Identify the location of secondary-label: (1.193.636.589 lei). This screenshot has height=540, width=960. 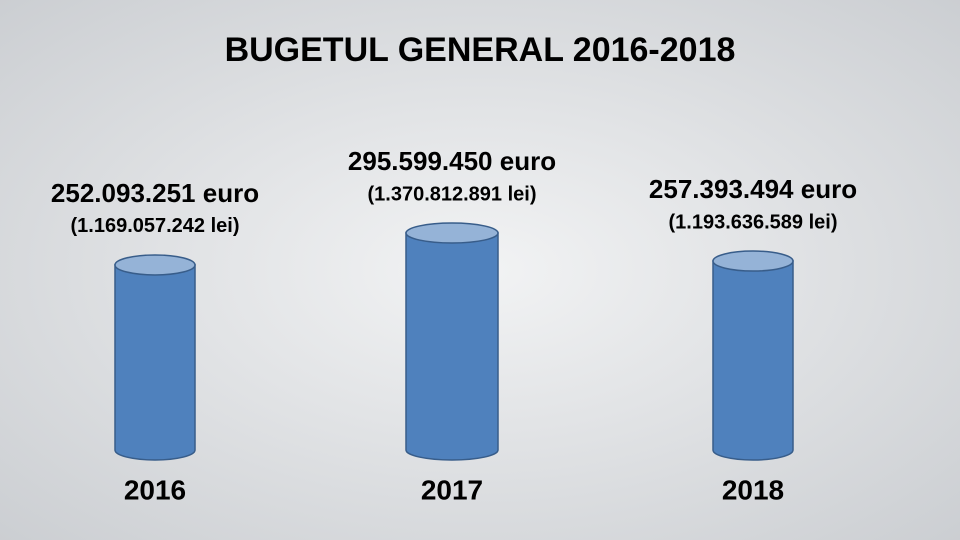
(752, 222).